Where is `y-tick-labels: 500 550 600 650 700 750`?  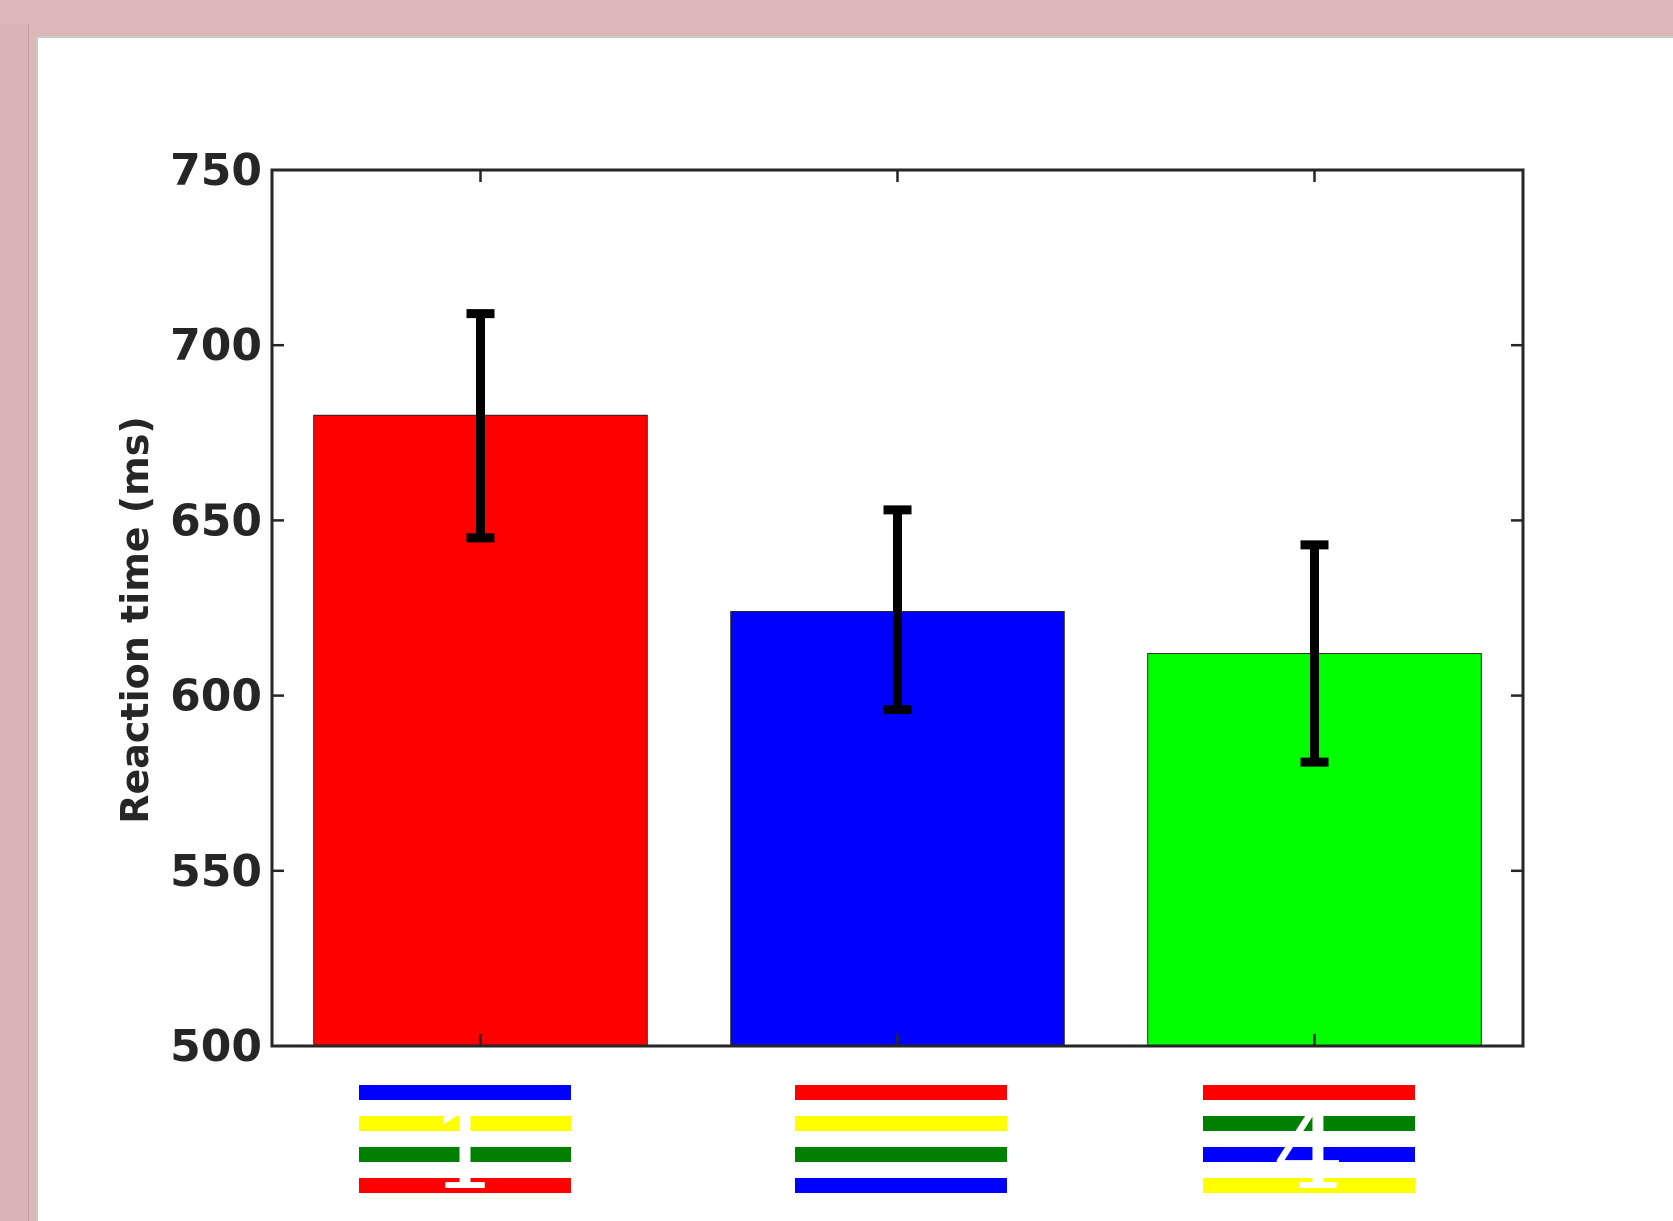
y-tick-labels: 500 550 600 650 700 750 is located at coordinates (216, 608).